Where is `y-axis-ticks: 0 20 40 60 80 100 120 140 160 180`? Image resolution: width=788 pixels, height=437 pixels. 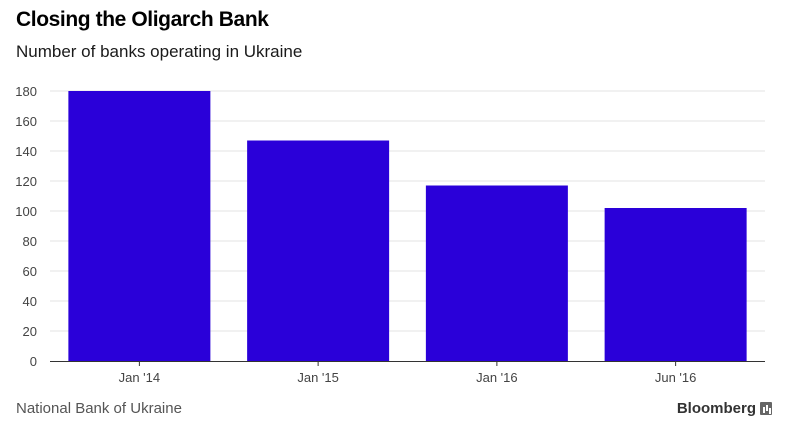
y-axis-ticks: 0 20 40 60 80 100 120 140 160 180 is located at coordinates (26, 226).